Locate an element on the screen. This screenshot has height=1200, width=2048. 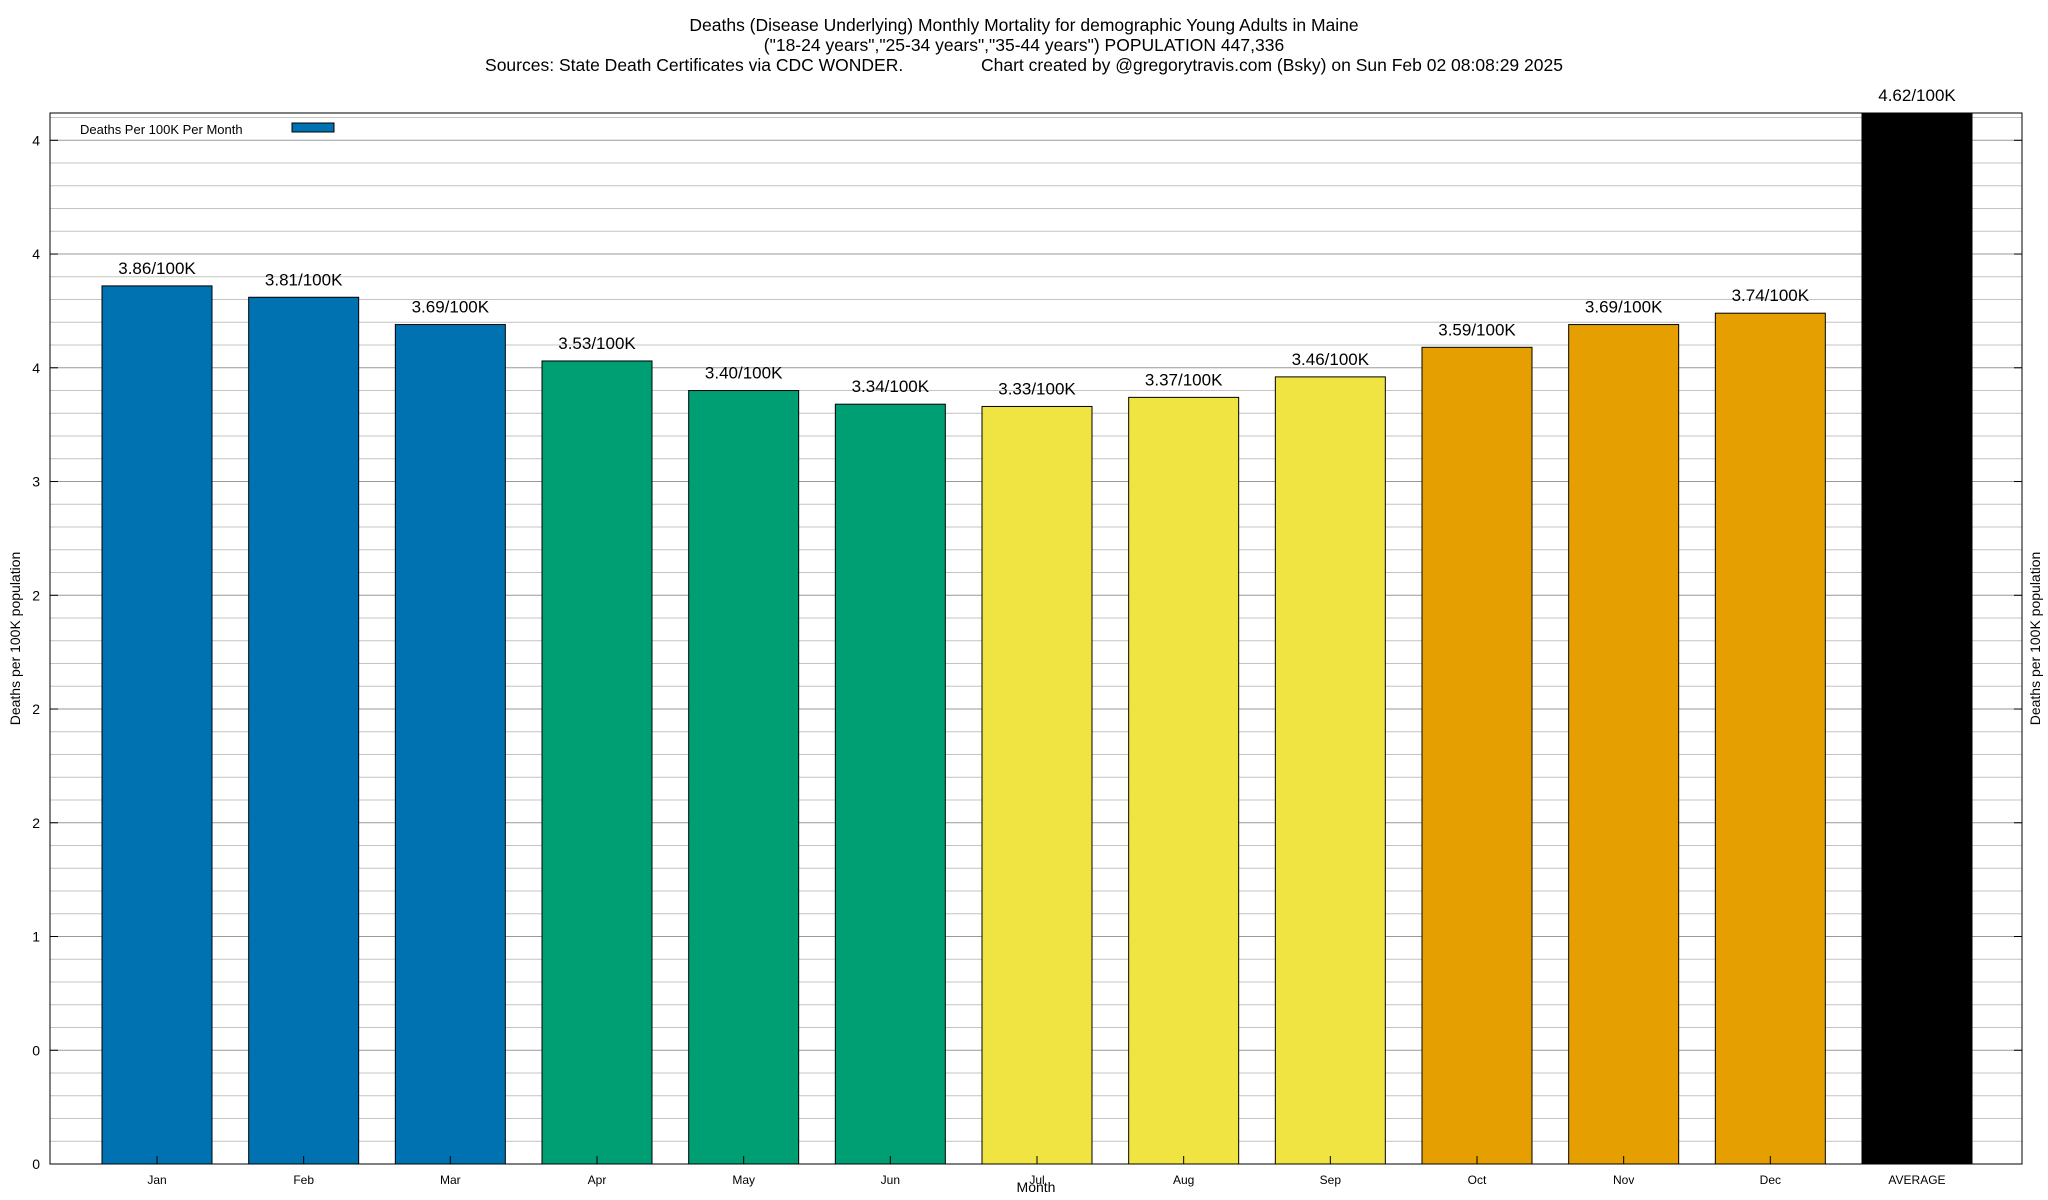
legend: Deaths Per 100K Per Month is located at coordinates (207, 129).